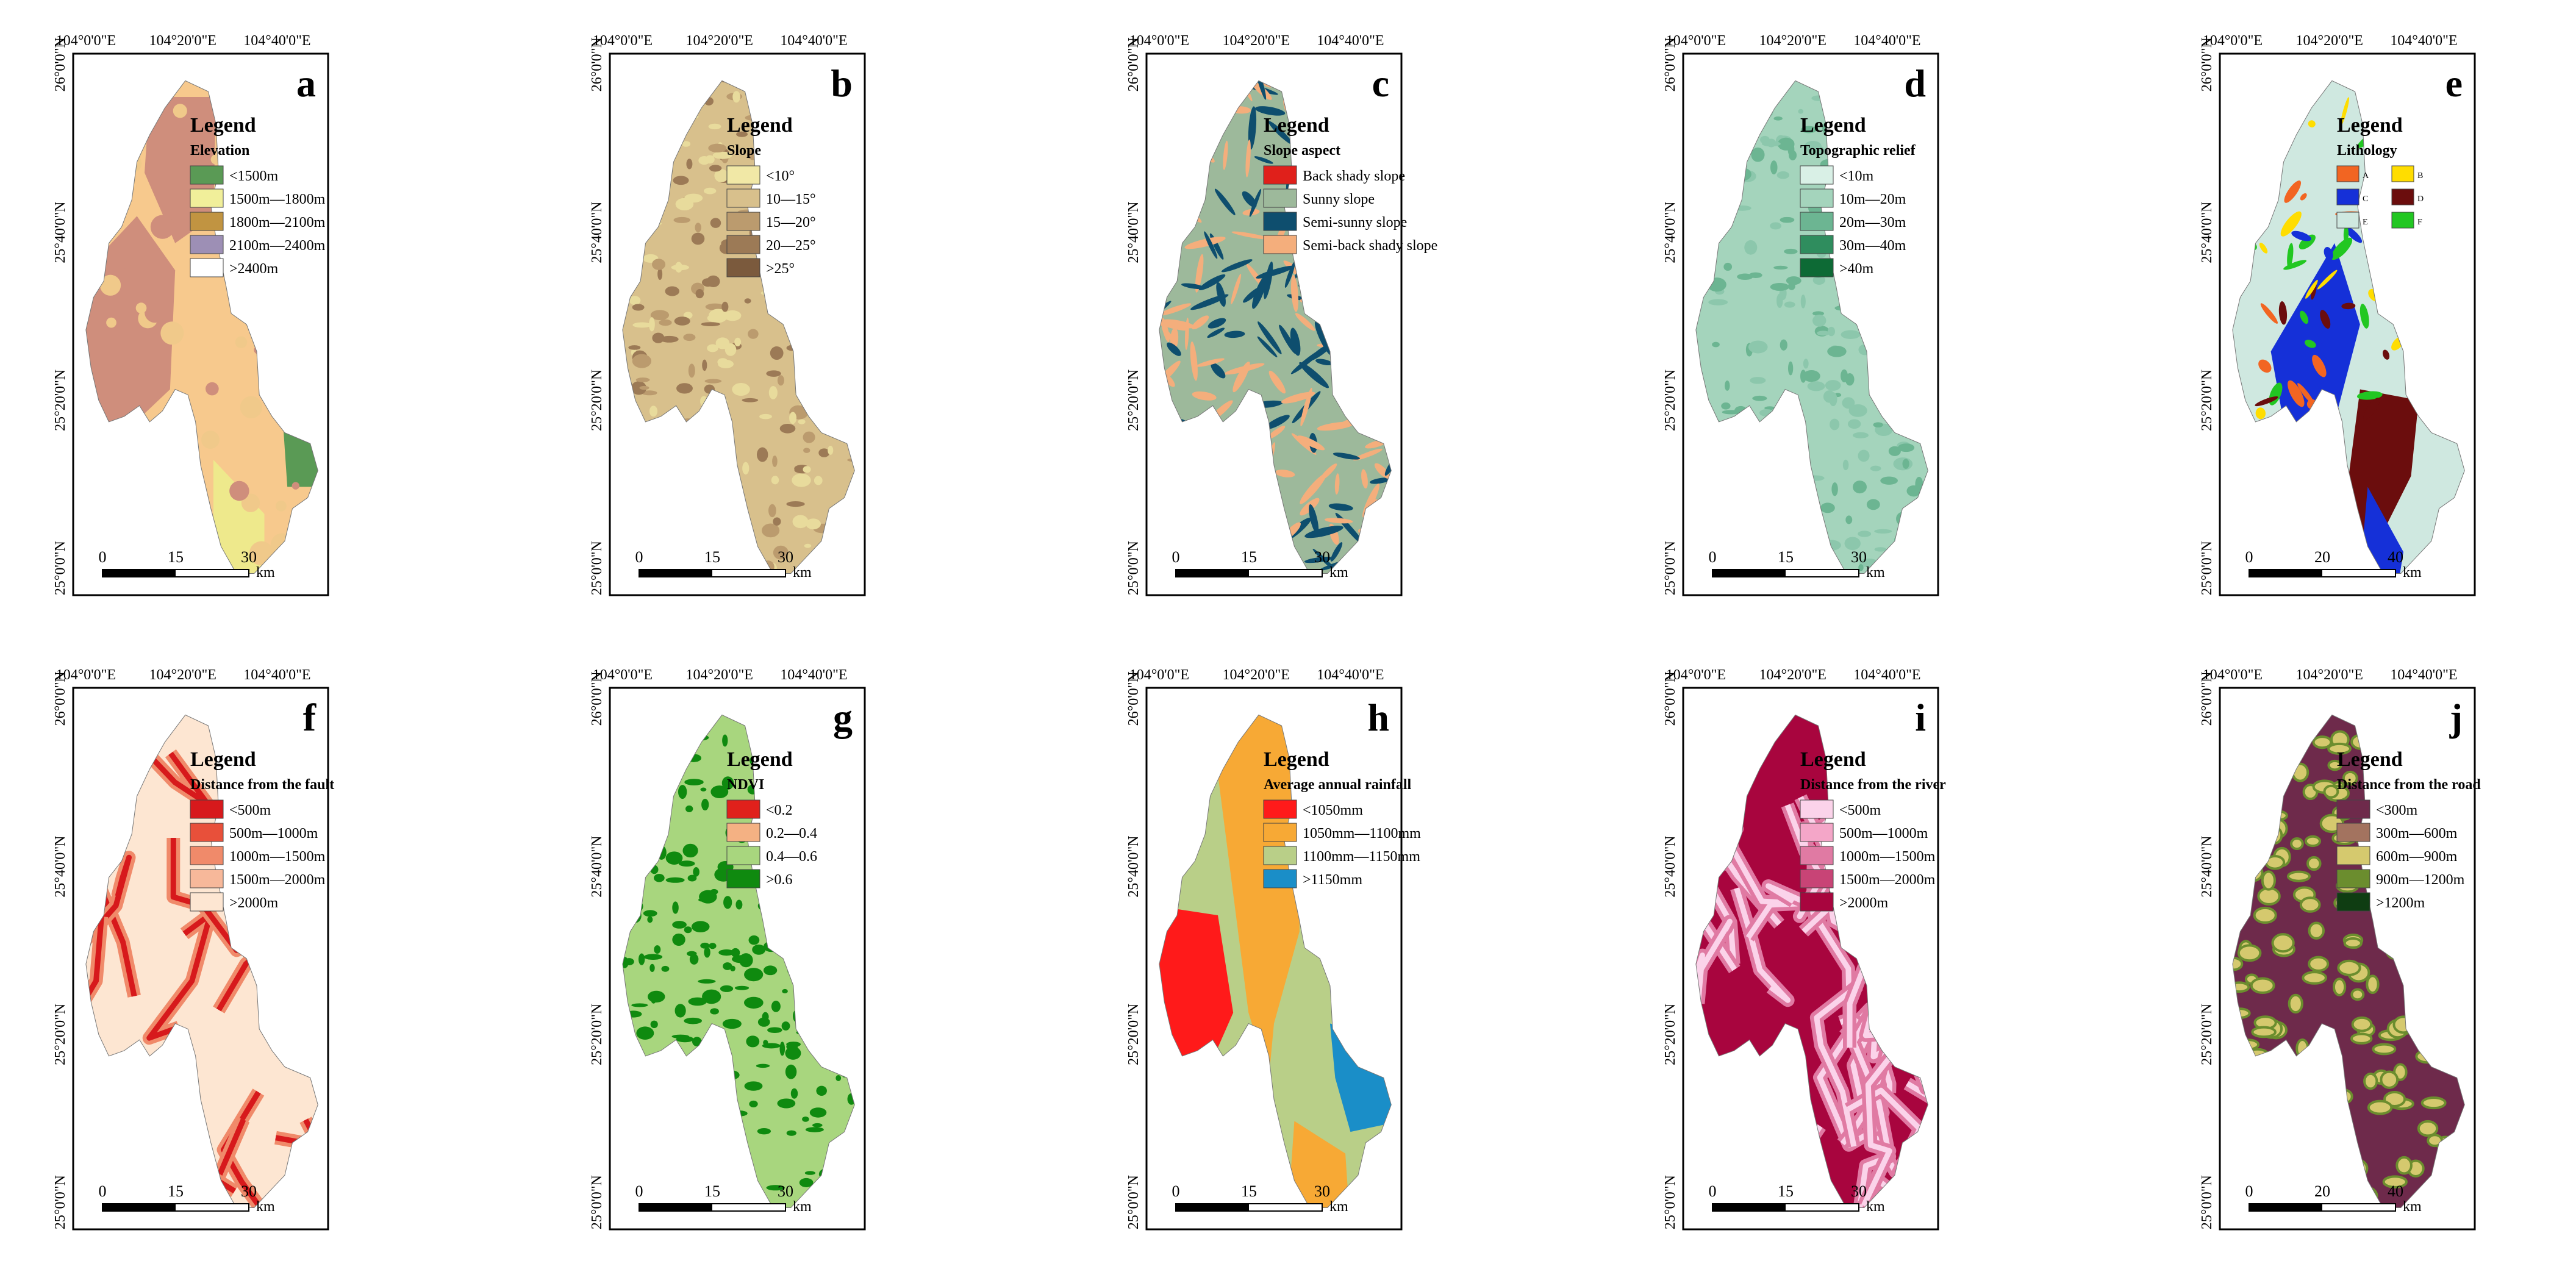 This screenshot has width=2576, height=1283. What do you see at coordinates (1860, 810) in the screenshot?
I see `legend-label: <500m` at bounding box center [1860, 810].